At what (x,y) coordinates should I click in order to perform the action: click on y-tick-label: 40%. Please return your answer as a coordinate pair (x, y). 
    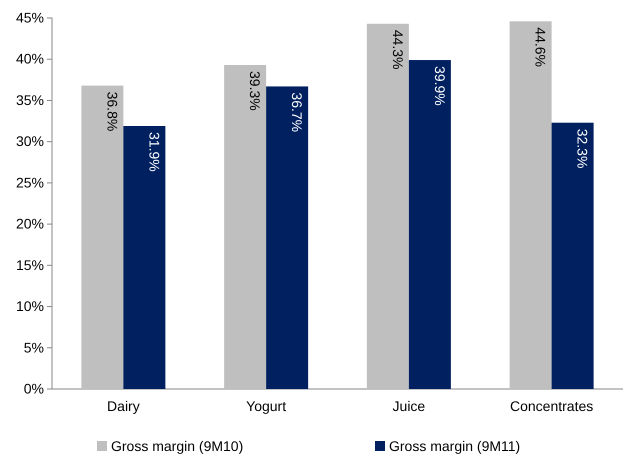
    Looking at the image, I should click on (30, 58).